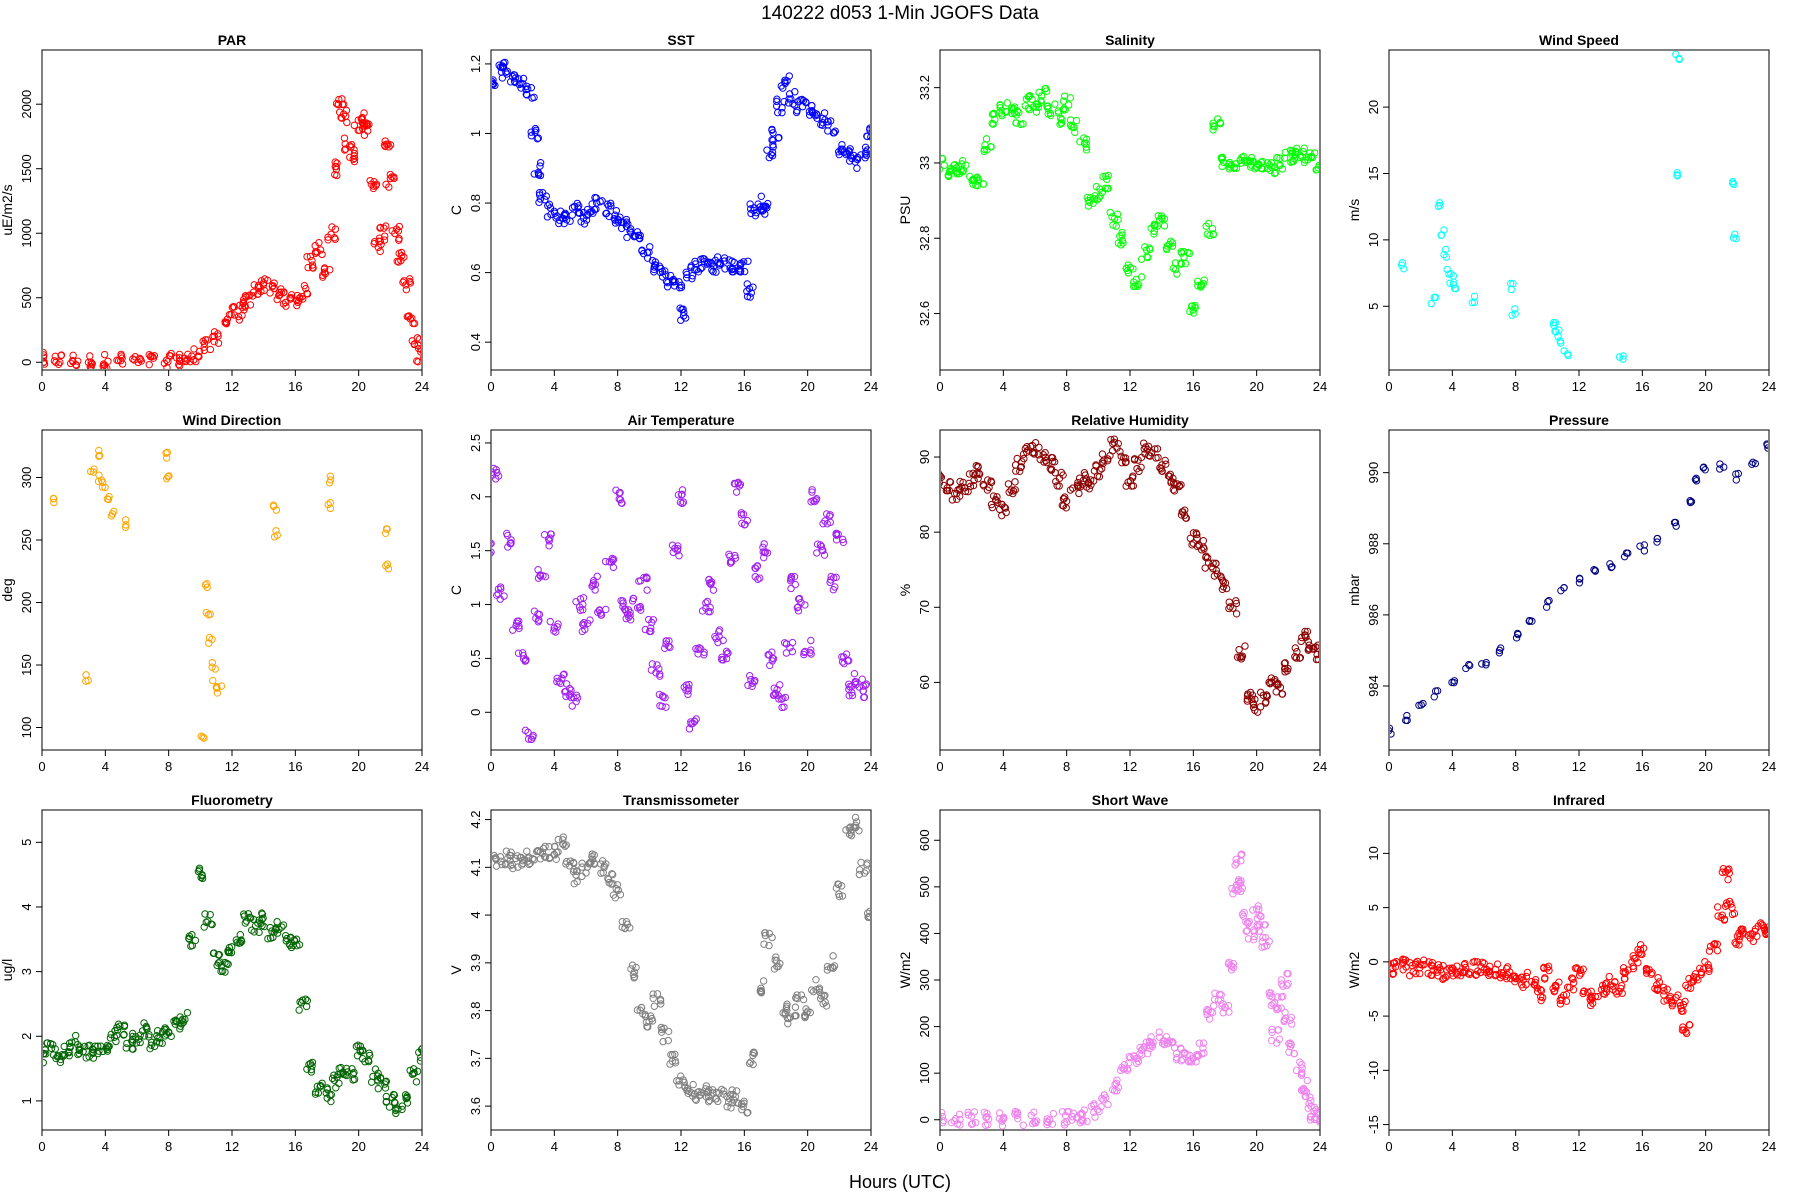 The image size is (1800, 1200). What do you see at coordinates (1642, 766) in the screenshot?
I see `x-tick-label: 16` at bounding box center [1642, 766].